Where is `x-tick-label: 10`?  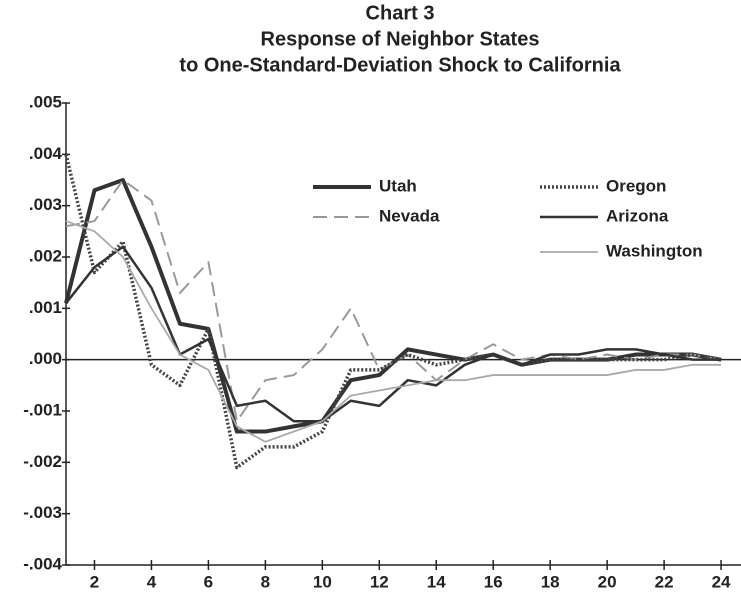
x-tick-label: 10 is located at coordinates (322, 581).